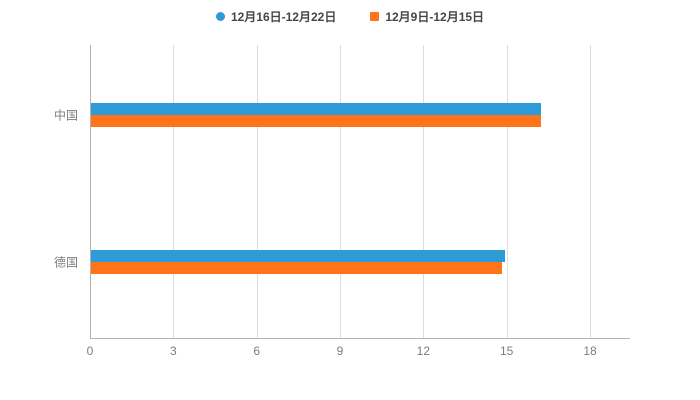  Describe the element at coordinates (90, 191) in the screenshot. I see `y-axis-line` at that location.